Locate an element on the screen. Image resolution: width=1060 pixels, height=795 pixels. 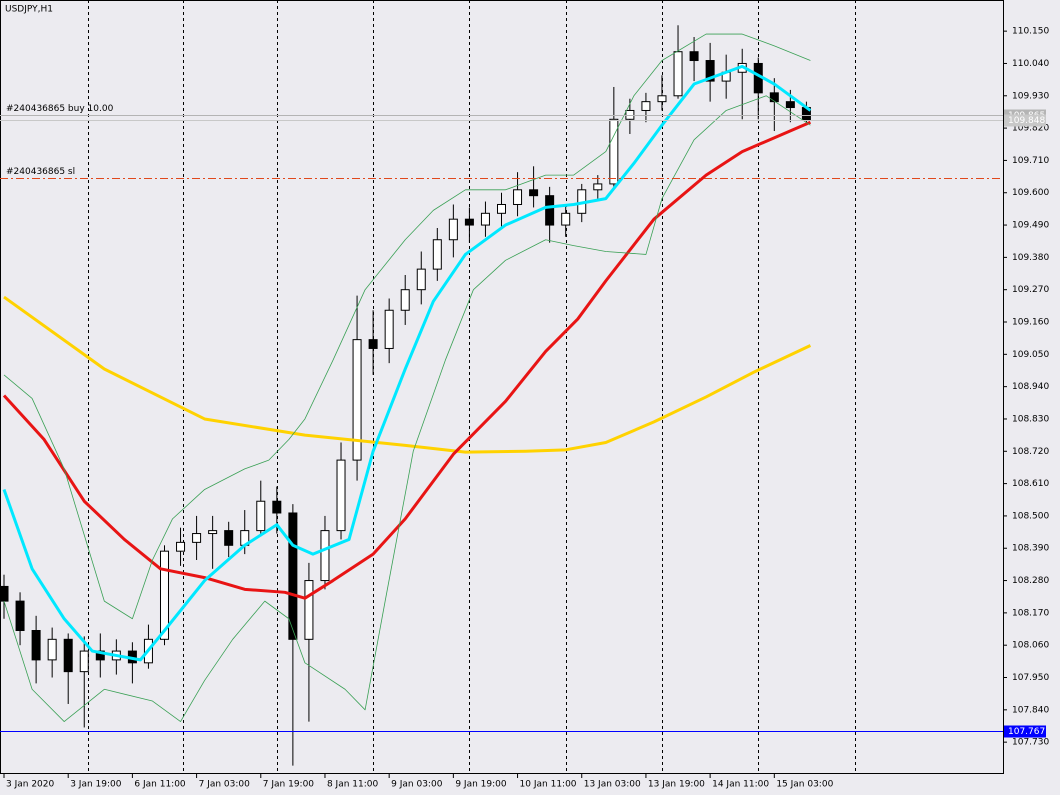
y-tick-label: 109.490 is located at coordinates (1030, 226).